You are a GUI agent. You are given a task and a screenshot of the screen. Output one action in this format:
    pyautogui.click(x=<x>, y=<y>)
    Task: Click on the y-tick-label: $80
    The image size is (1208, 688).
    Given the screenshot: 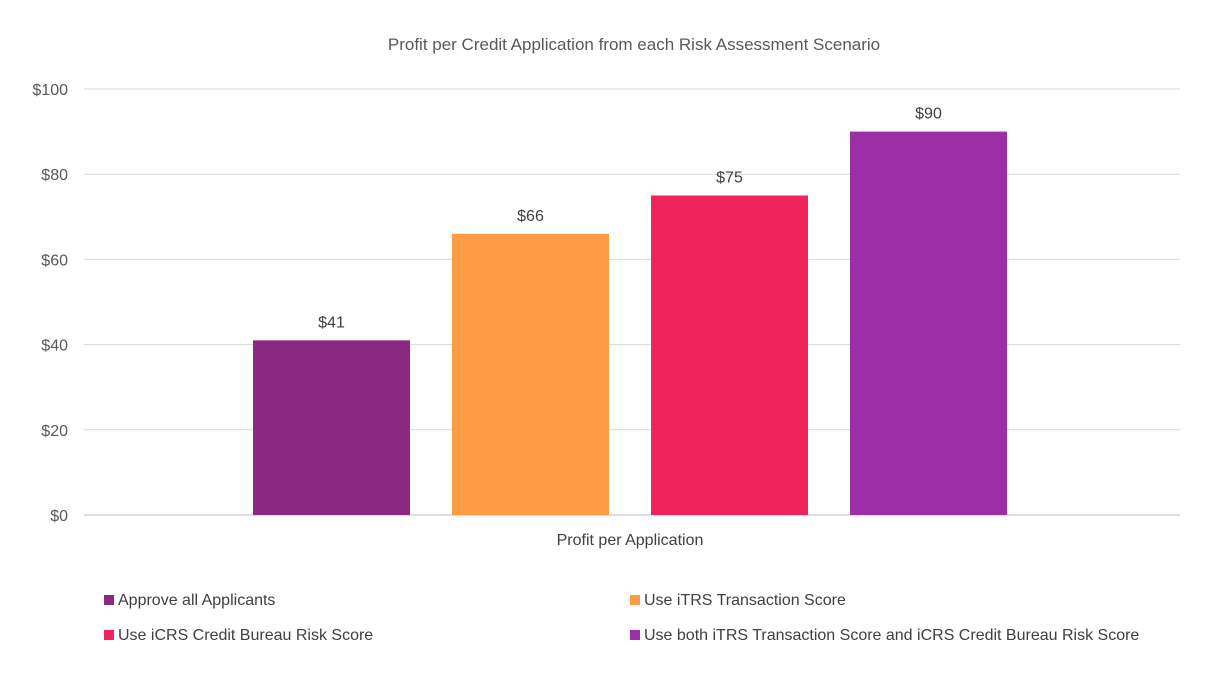 What is the action you would take?
    pyautogui.click(x=54, y=175)
    